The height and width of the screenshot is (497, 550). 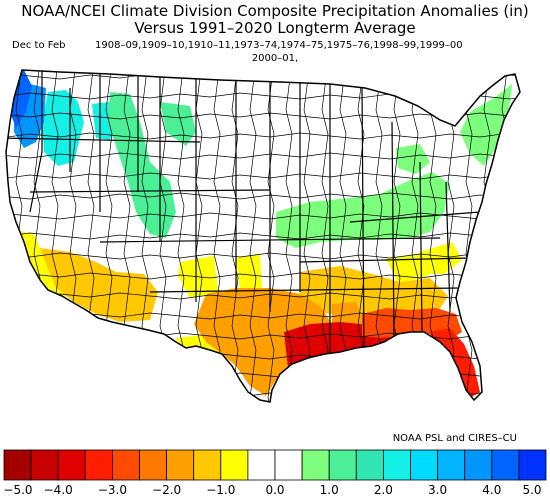 What do you see at coordinates (263, 342) in the screenshot?
I see `anomaly-region-texas-oklahoma` at bounding box center [263, 342].